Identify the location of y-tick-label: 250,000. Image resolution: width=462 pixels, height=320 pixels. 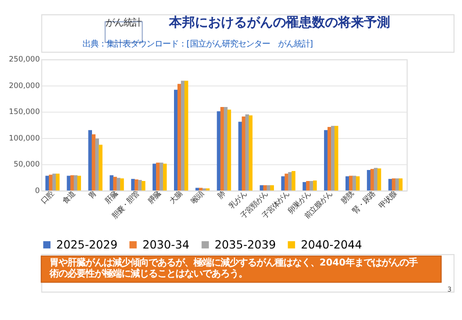
(24, 59).